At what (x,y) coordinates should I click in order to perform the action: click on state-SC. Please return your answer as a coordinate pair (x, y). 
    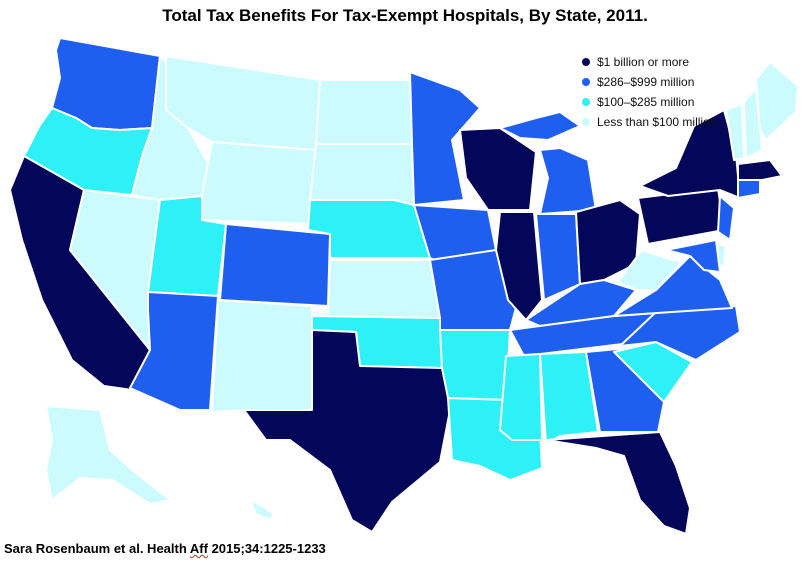
    Looking at the image, I should click on (653, 372).